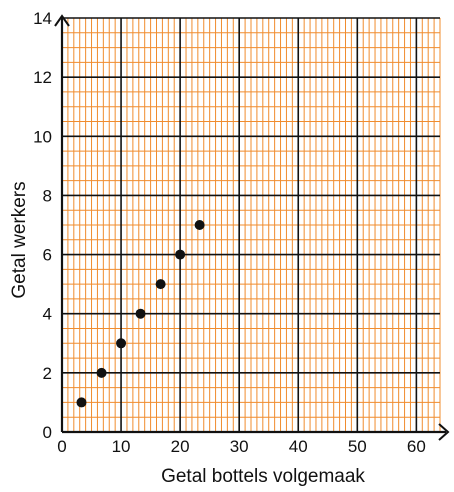  Describe the element at coordinates (61, 446) in the screenshot. I see `x-tick-label: 0` at that location.